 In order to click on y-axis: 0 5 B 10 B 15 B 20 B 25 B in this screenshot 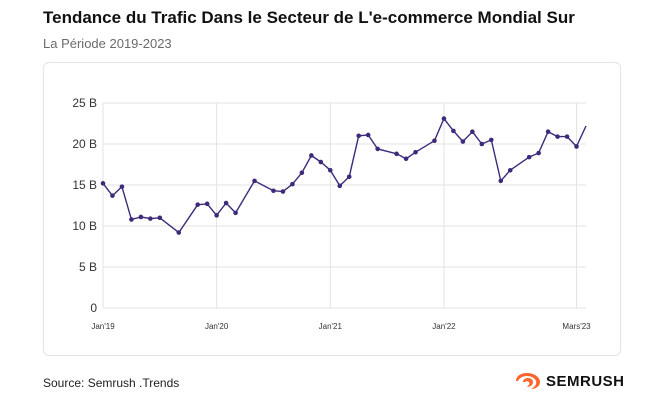, I will do `click(84, 205)`.